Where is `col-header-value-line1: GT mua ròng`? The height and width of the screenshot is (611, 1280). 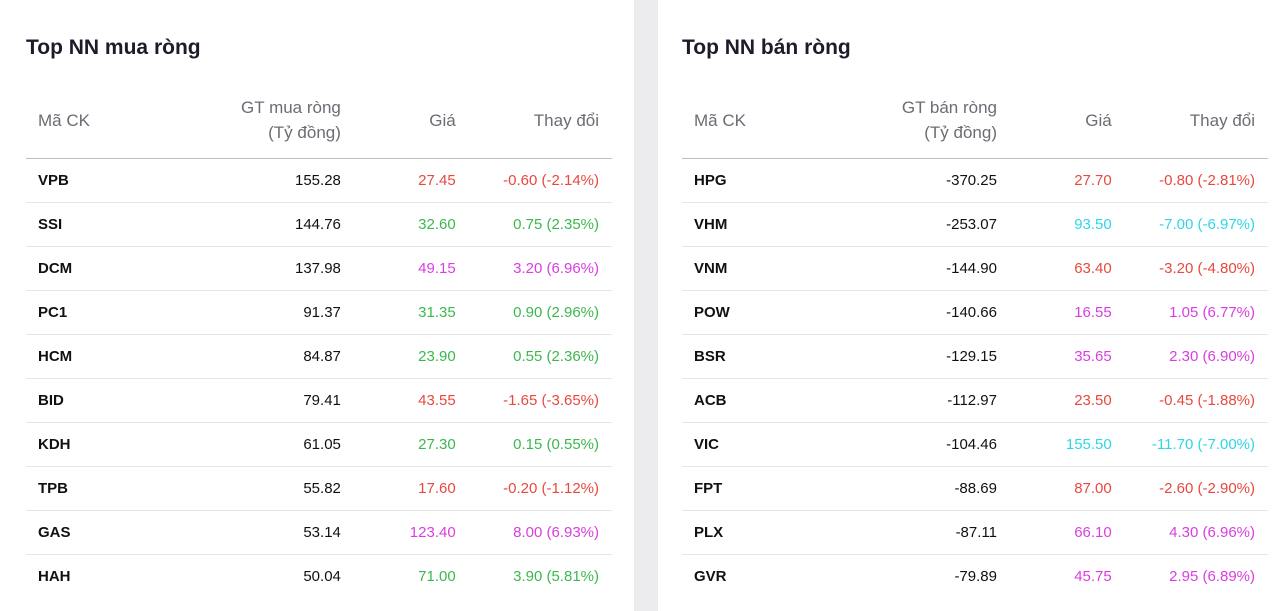
col-header-value-line1: GT mua ròng is located at coordinates (291, 107).